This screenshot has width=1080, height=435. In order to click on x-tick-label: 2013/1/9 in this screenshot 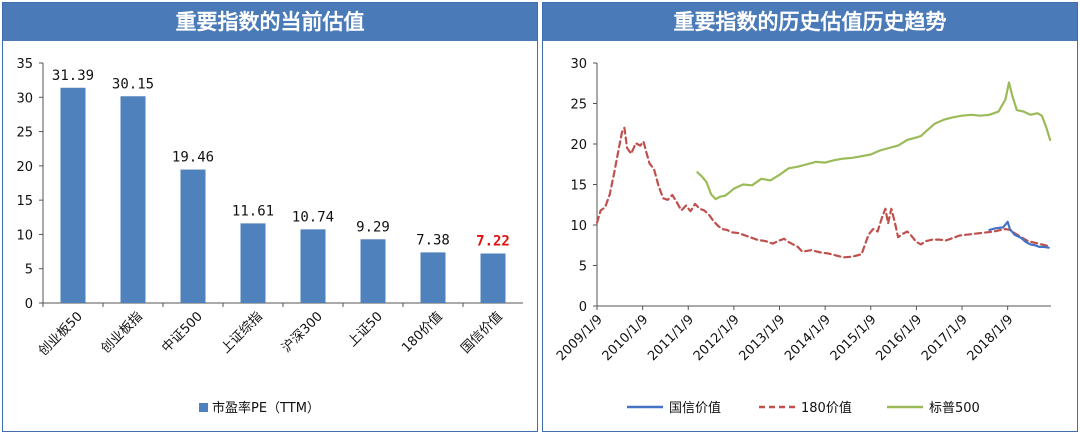, I will do `click(762, 338)`.